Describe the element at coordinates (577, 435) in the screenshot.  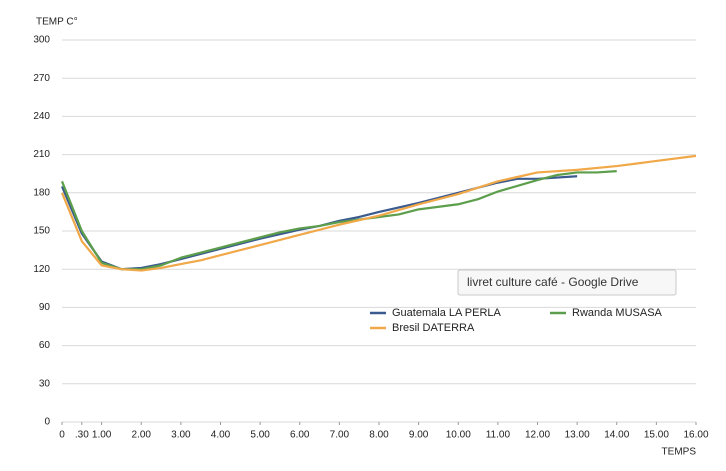
I see `x-tick-label: 13.00` at that location.